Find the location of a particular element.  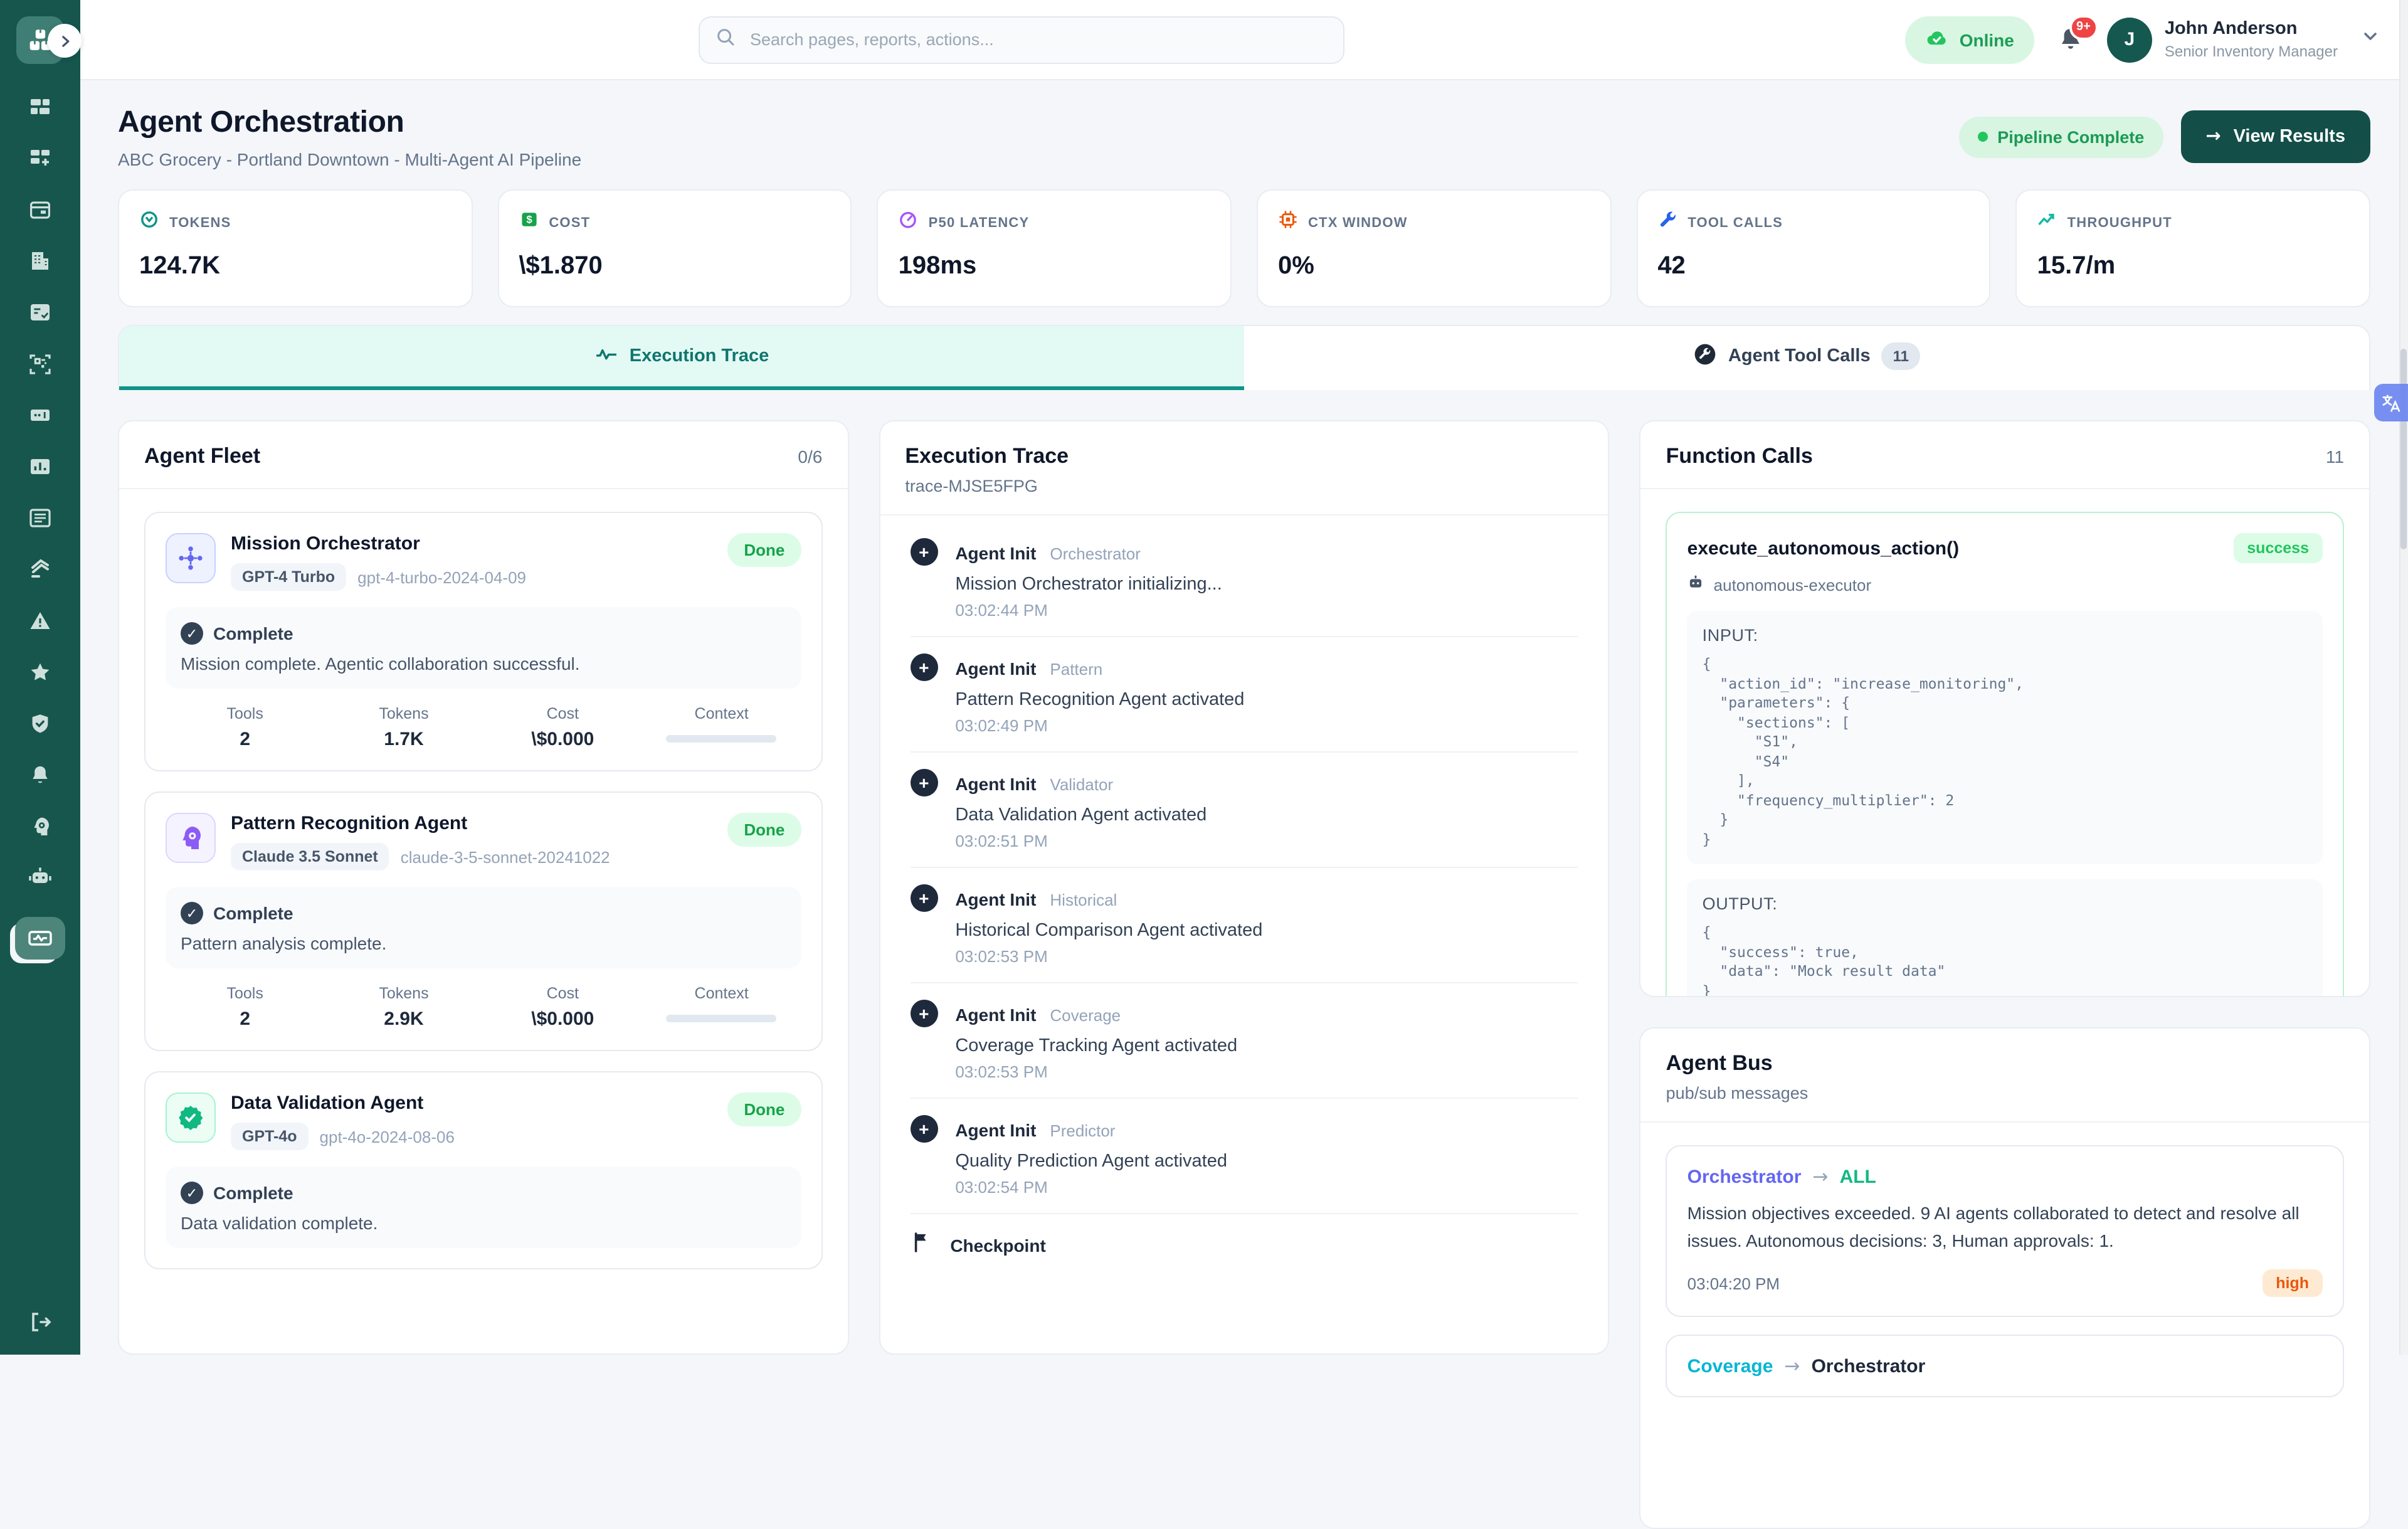

cost-value: \$0.000 is located at coordinates (562, 1019).